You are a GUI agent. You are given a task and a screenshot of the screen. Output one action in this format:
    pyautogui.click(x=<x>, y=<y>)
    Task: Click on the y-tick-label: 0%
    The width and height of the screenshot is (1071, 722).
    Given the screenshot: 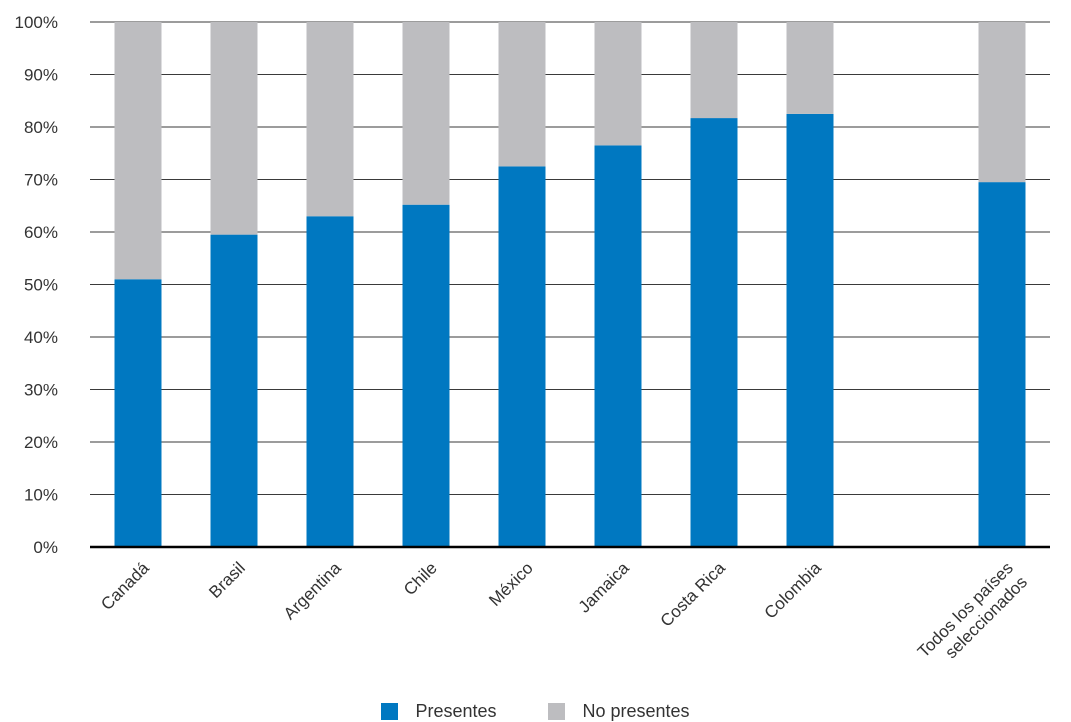 What is the action you would take?
    pyautogui.click(x=45, y=547)
    